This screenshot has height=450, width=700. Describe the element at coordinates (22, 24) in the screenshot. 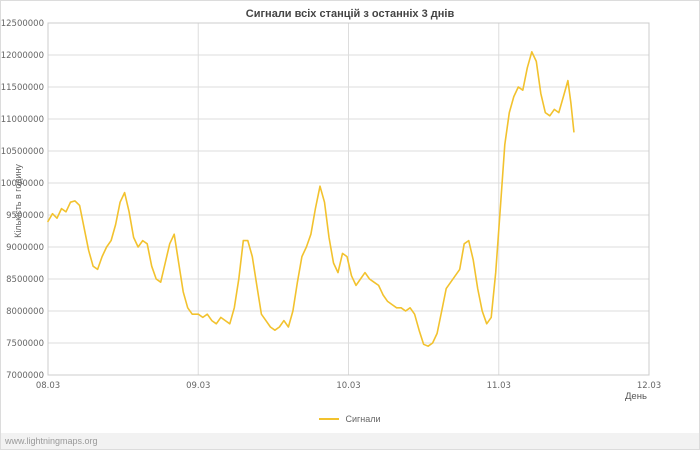

I see `y-tick-label: 12500000` at that location.